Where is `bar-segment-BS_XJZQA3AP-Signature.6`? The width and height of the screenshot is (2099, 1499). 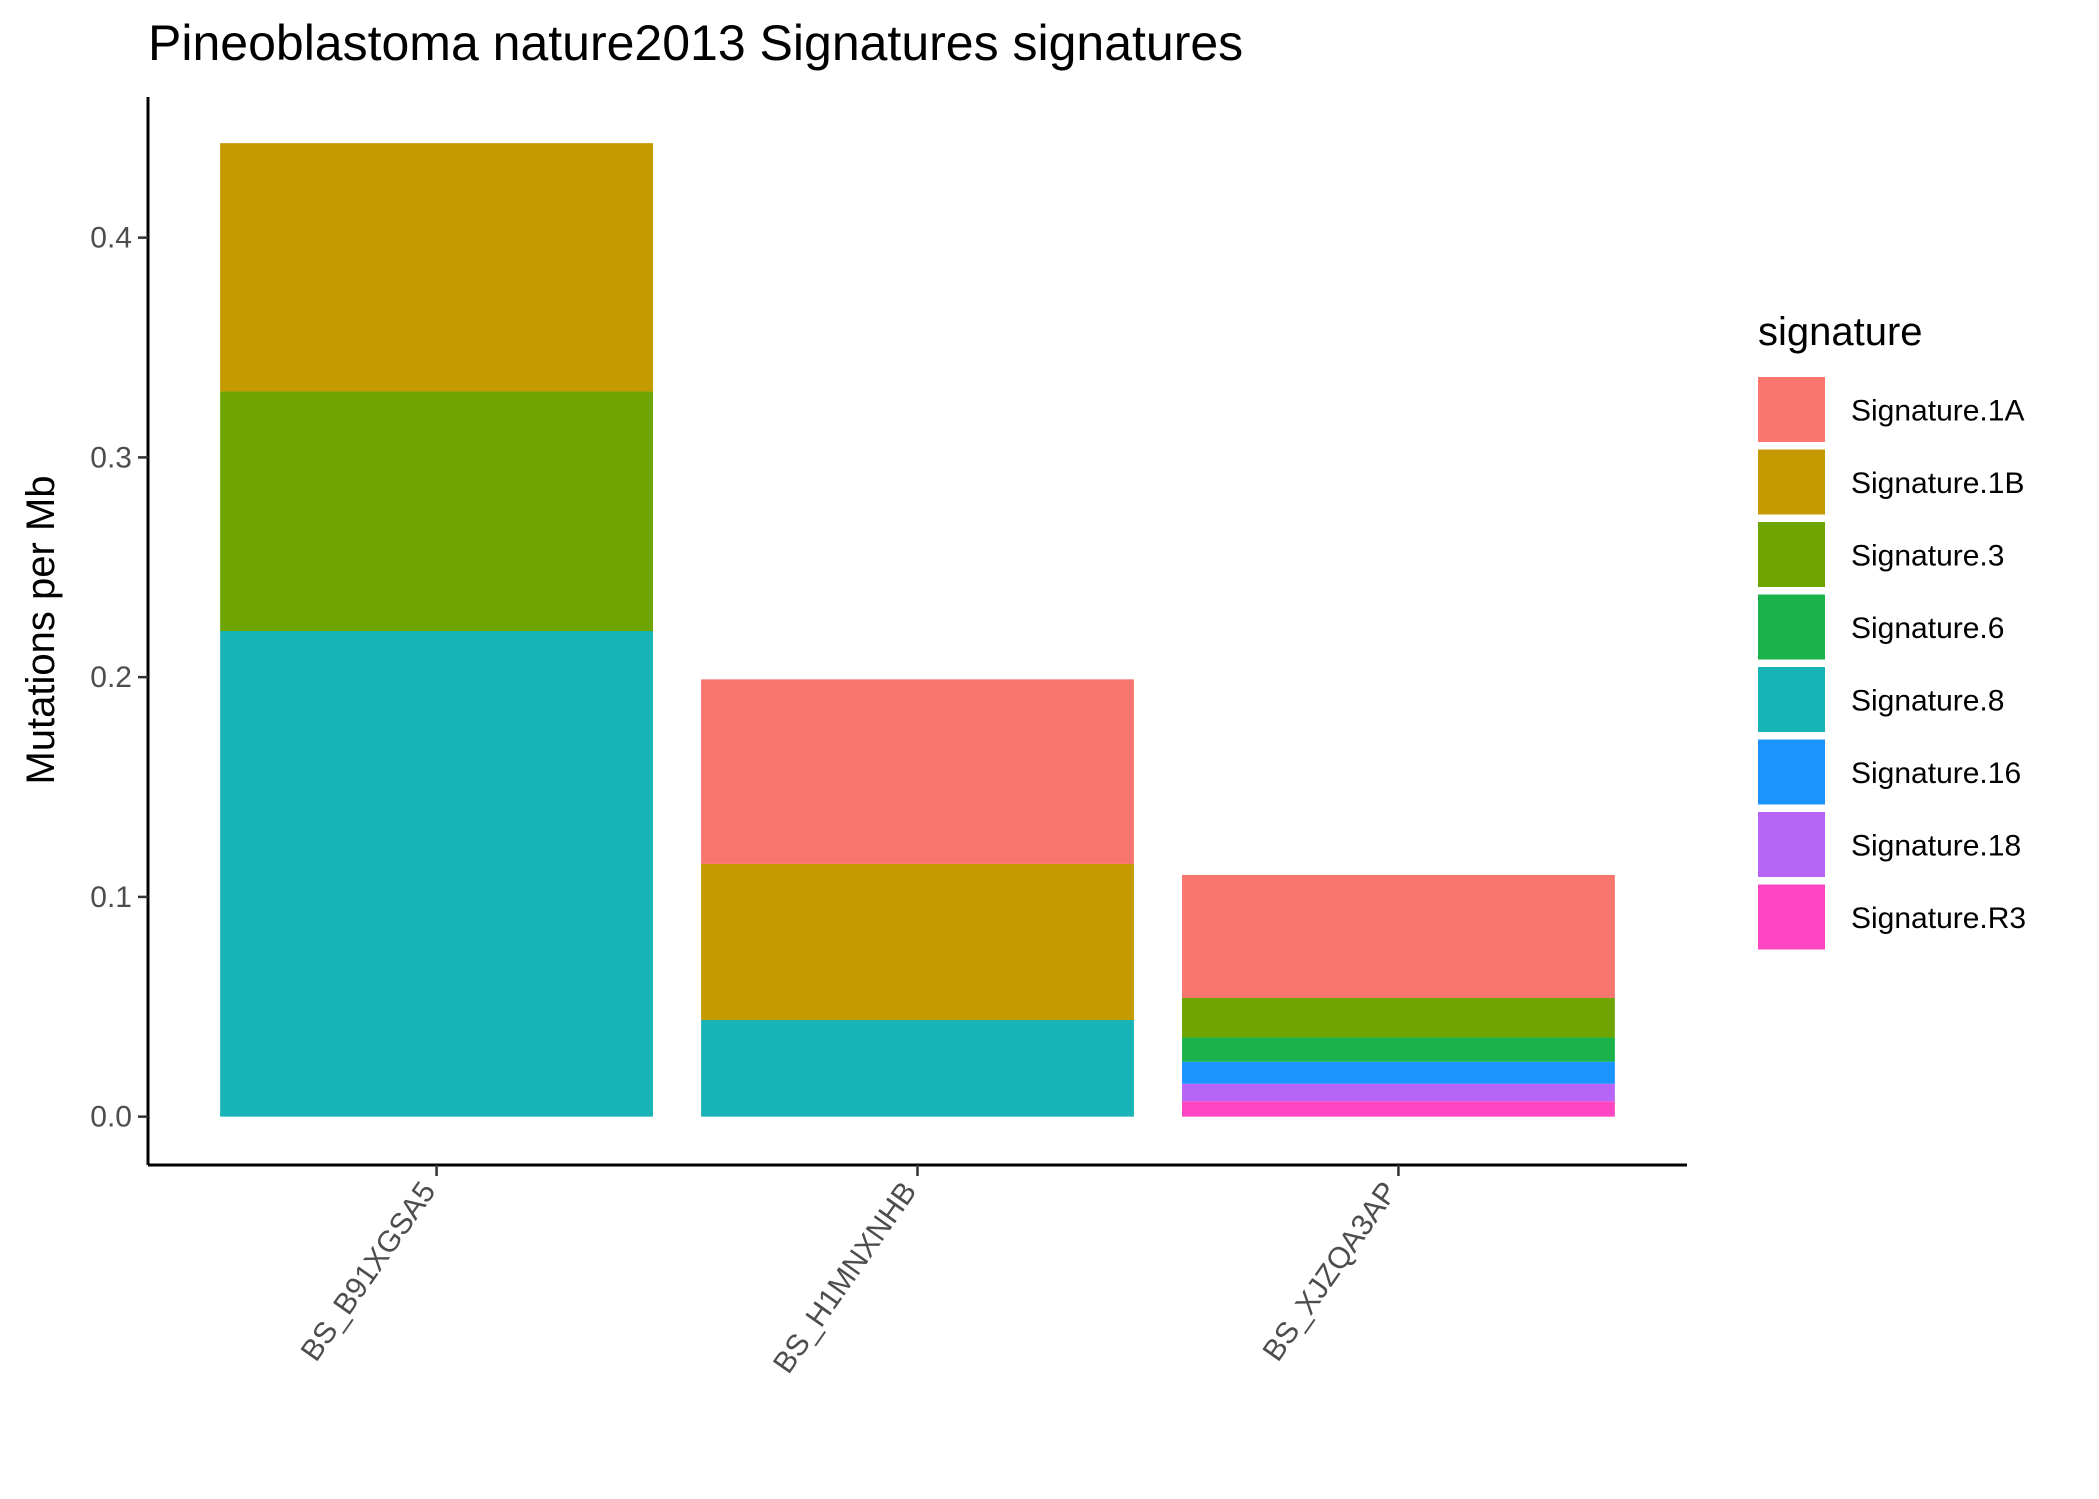
bar-segment-BS_XJZQA3AP-Signature.6 is located at coordinates (1398, 1049).